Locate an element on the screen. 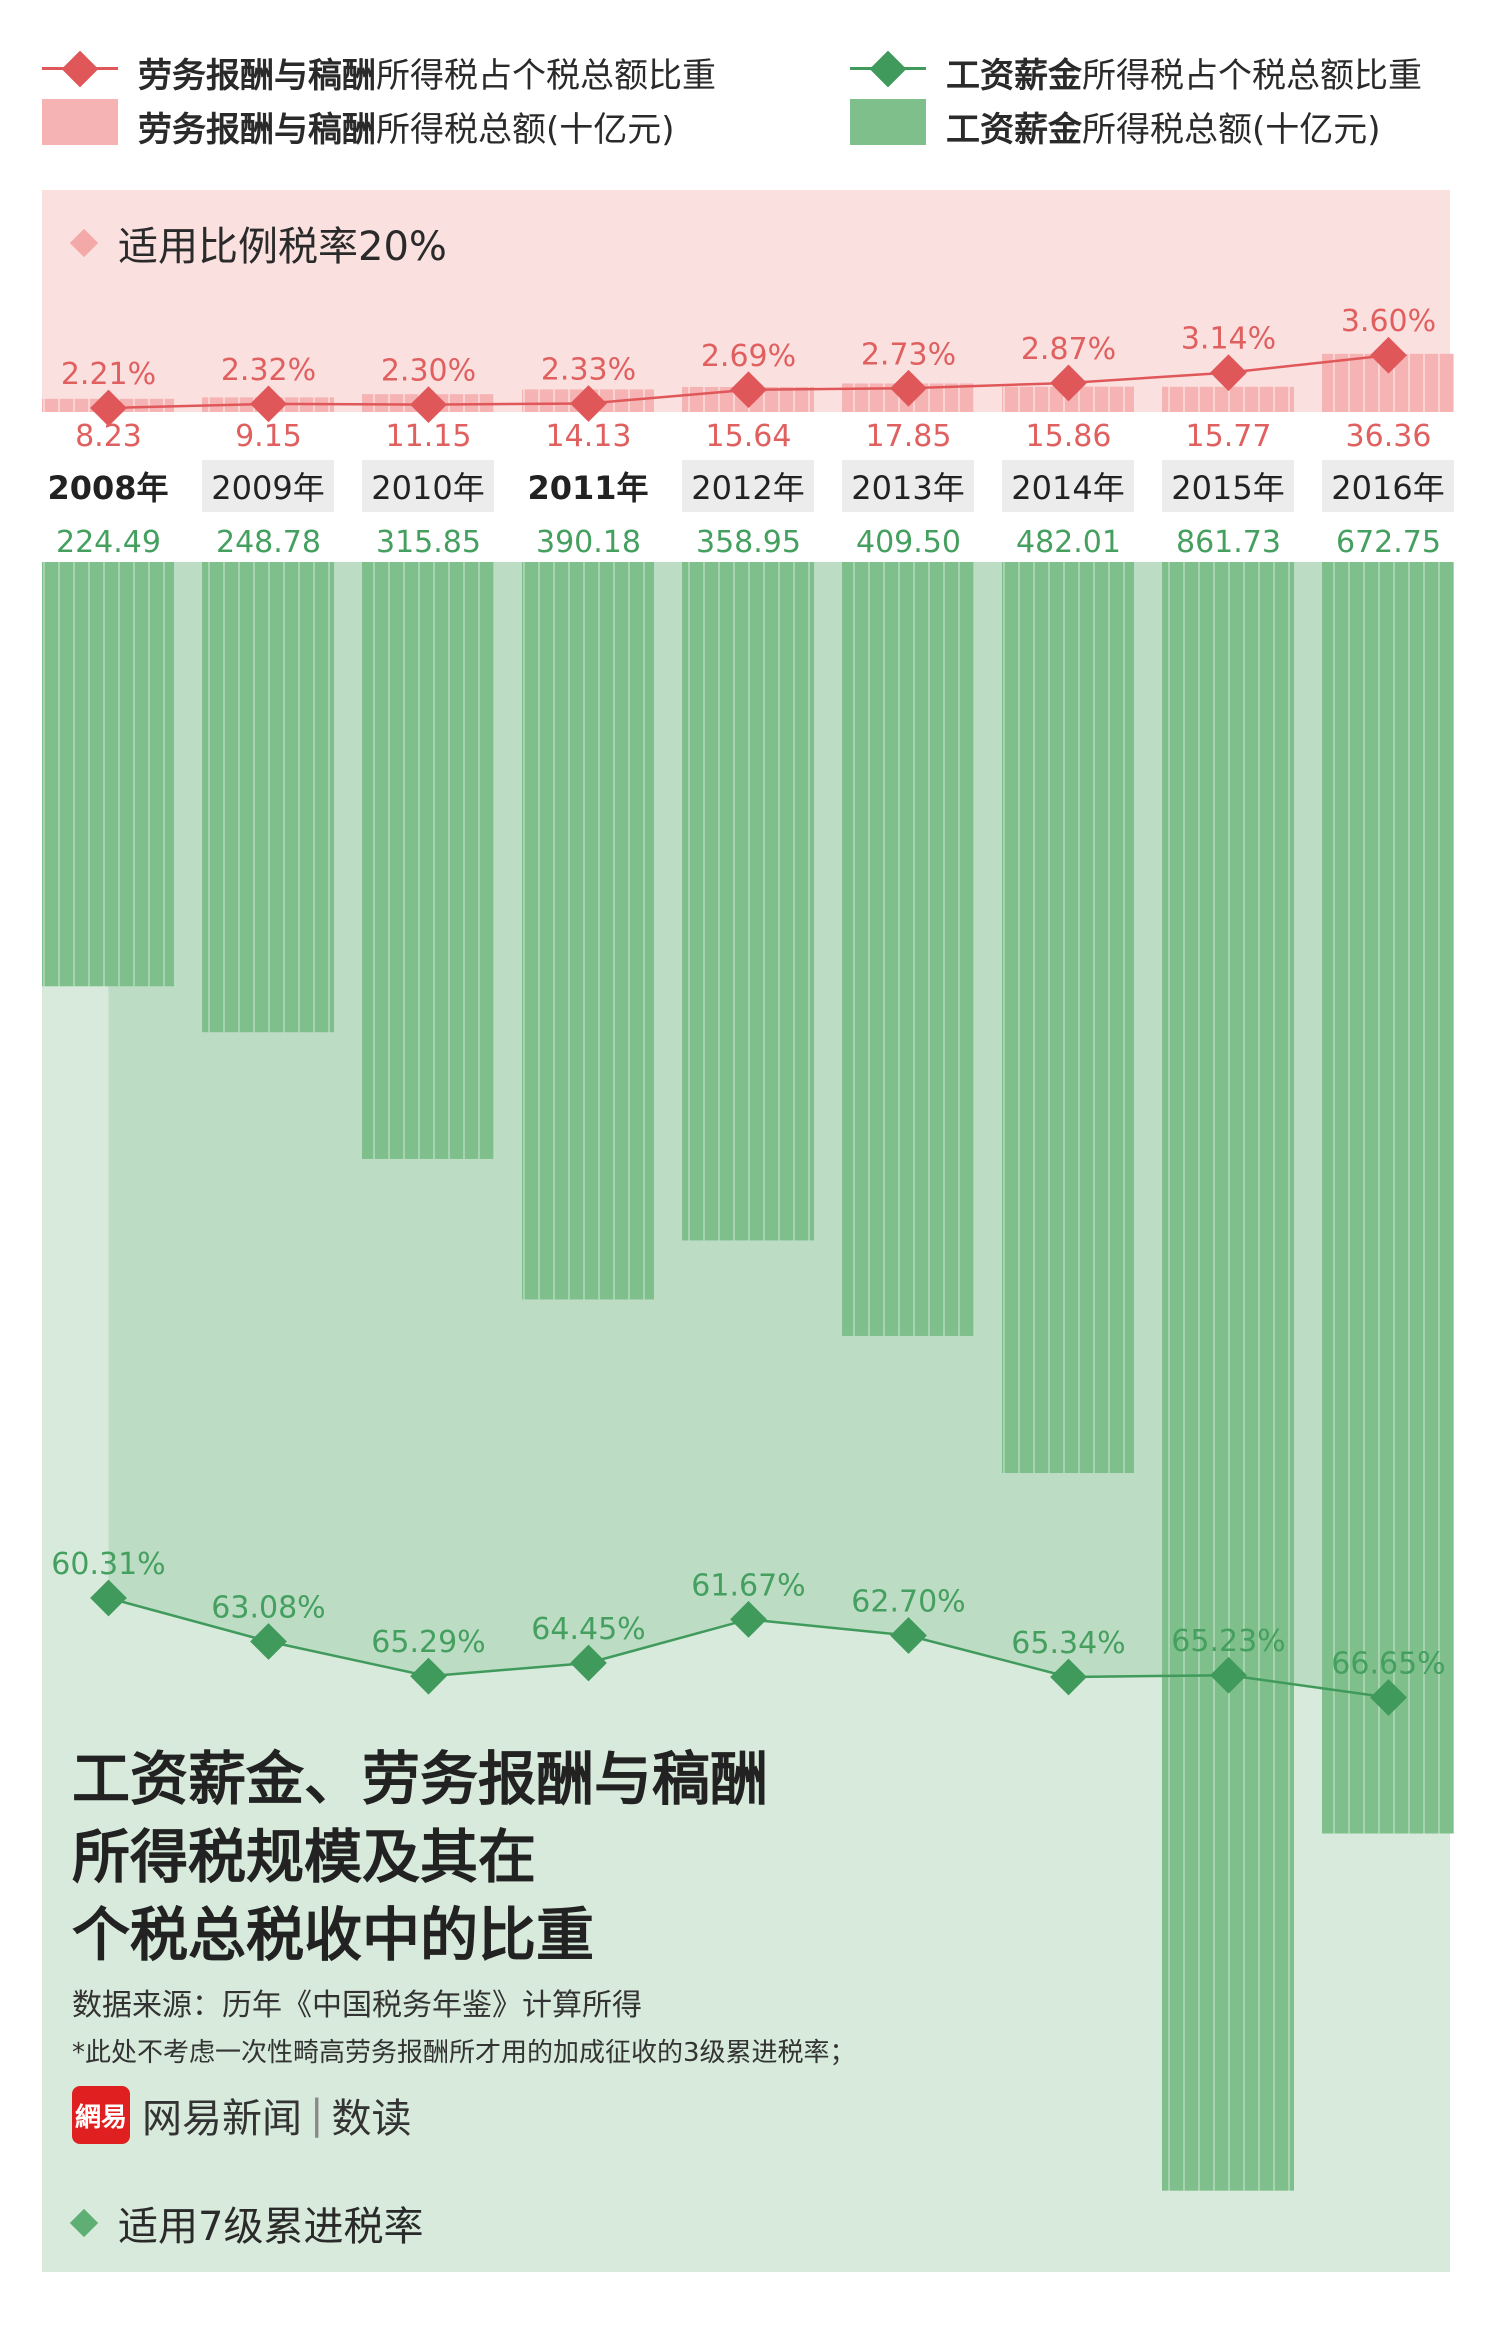 Image resolution: width=1500 pixels, height=2332 pixels. brand: 網易 网易新闻 | 数读 is located at coordinates (241, 2115).